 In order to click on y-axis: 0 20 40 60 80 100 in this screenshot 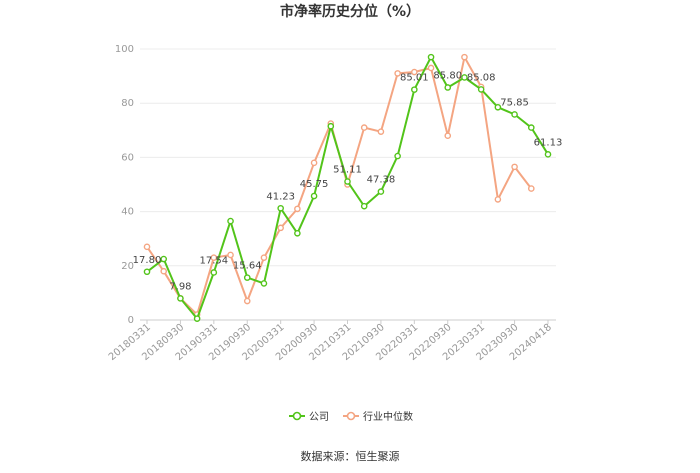, I will do `click(124, 185)`.